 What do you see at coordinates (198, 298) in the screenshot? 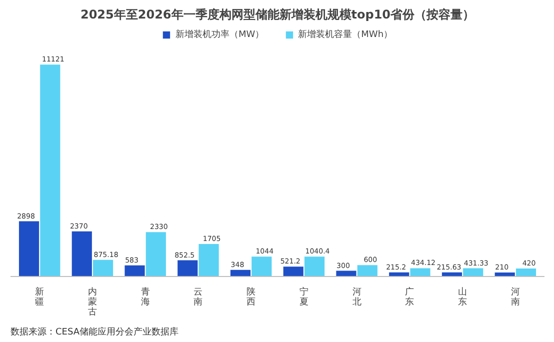
I see `x-tick-label: 云南` at bounding box center [198, 298].